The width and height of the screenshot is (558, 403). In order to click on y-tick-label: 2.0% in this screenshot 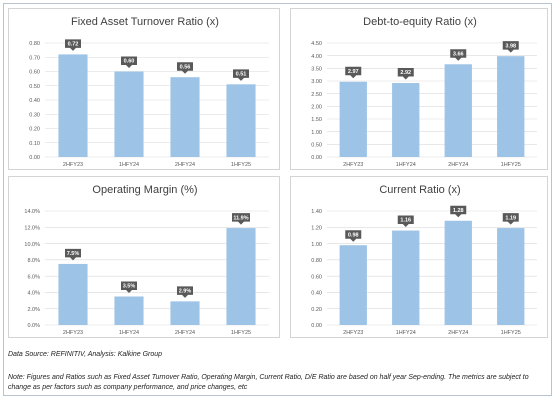, I will do `click(33, 310)`.